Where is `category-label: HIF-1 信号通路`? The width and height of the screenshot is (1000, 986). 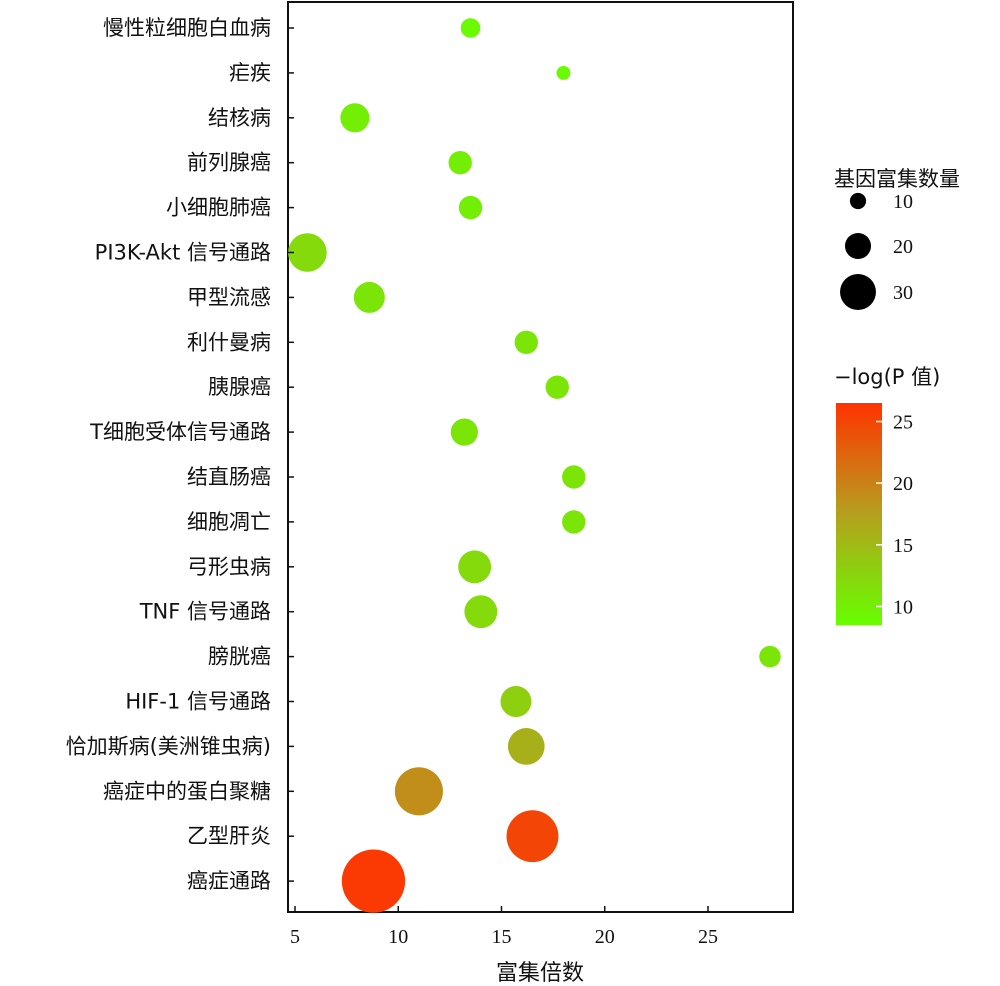 category-label: HIF-1 信号通路 is located at coordinates (198, 702).